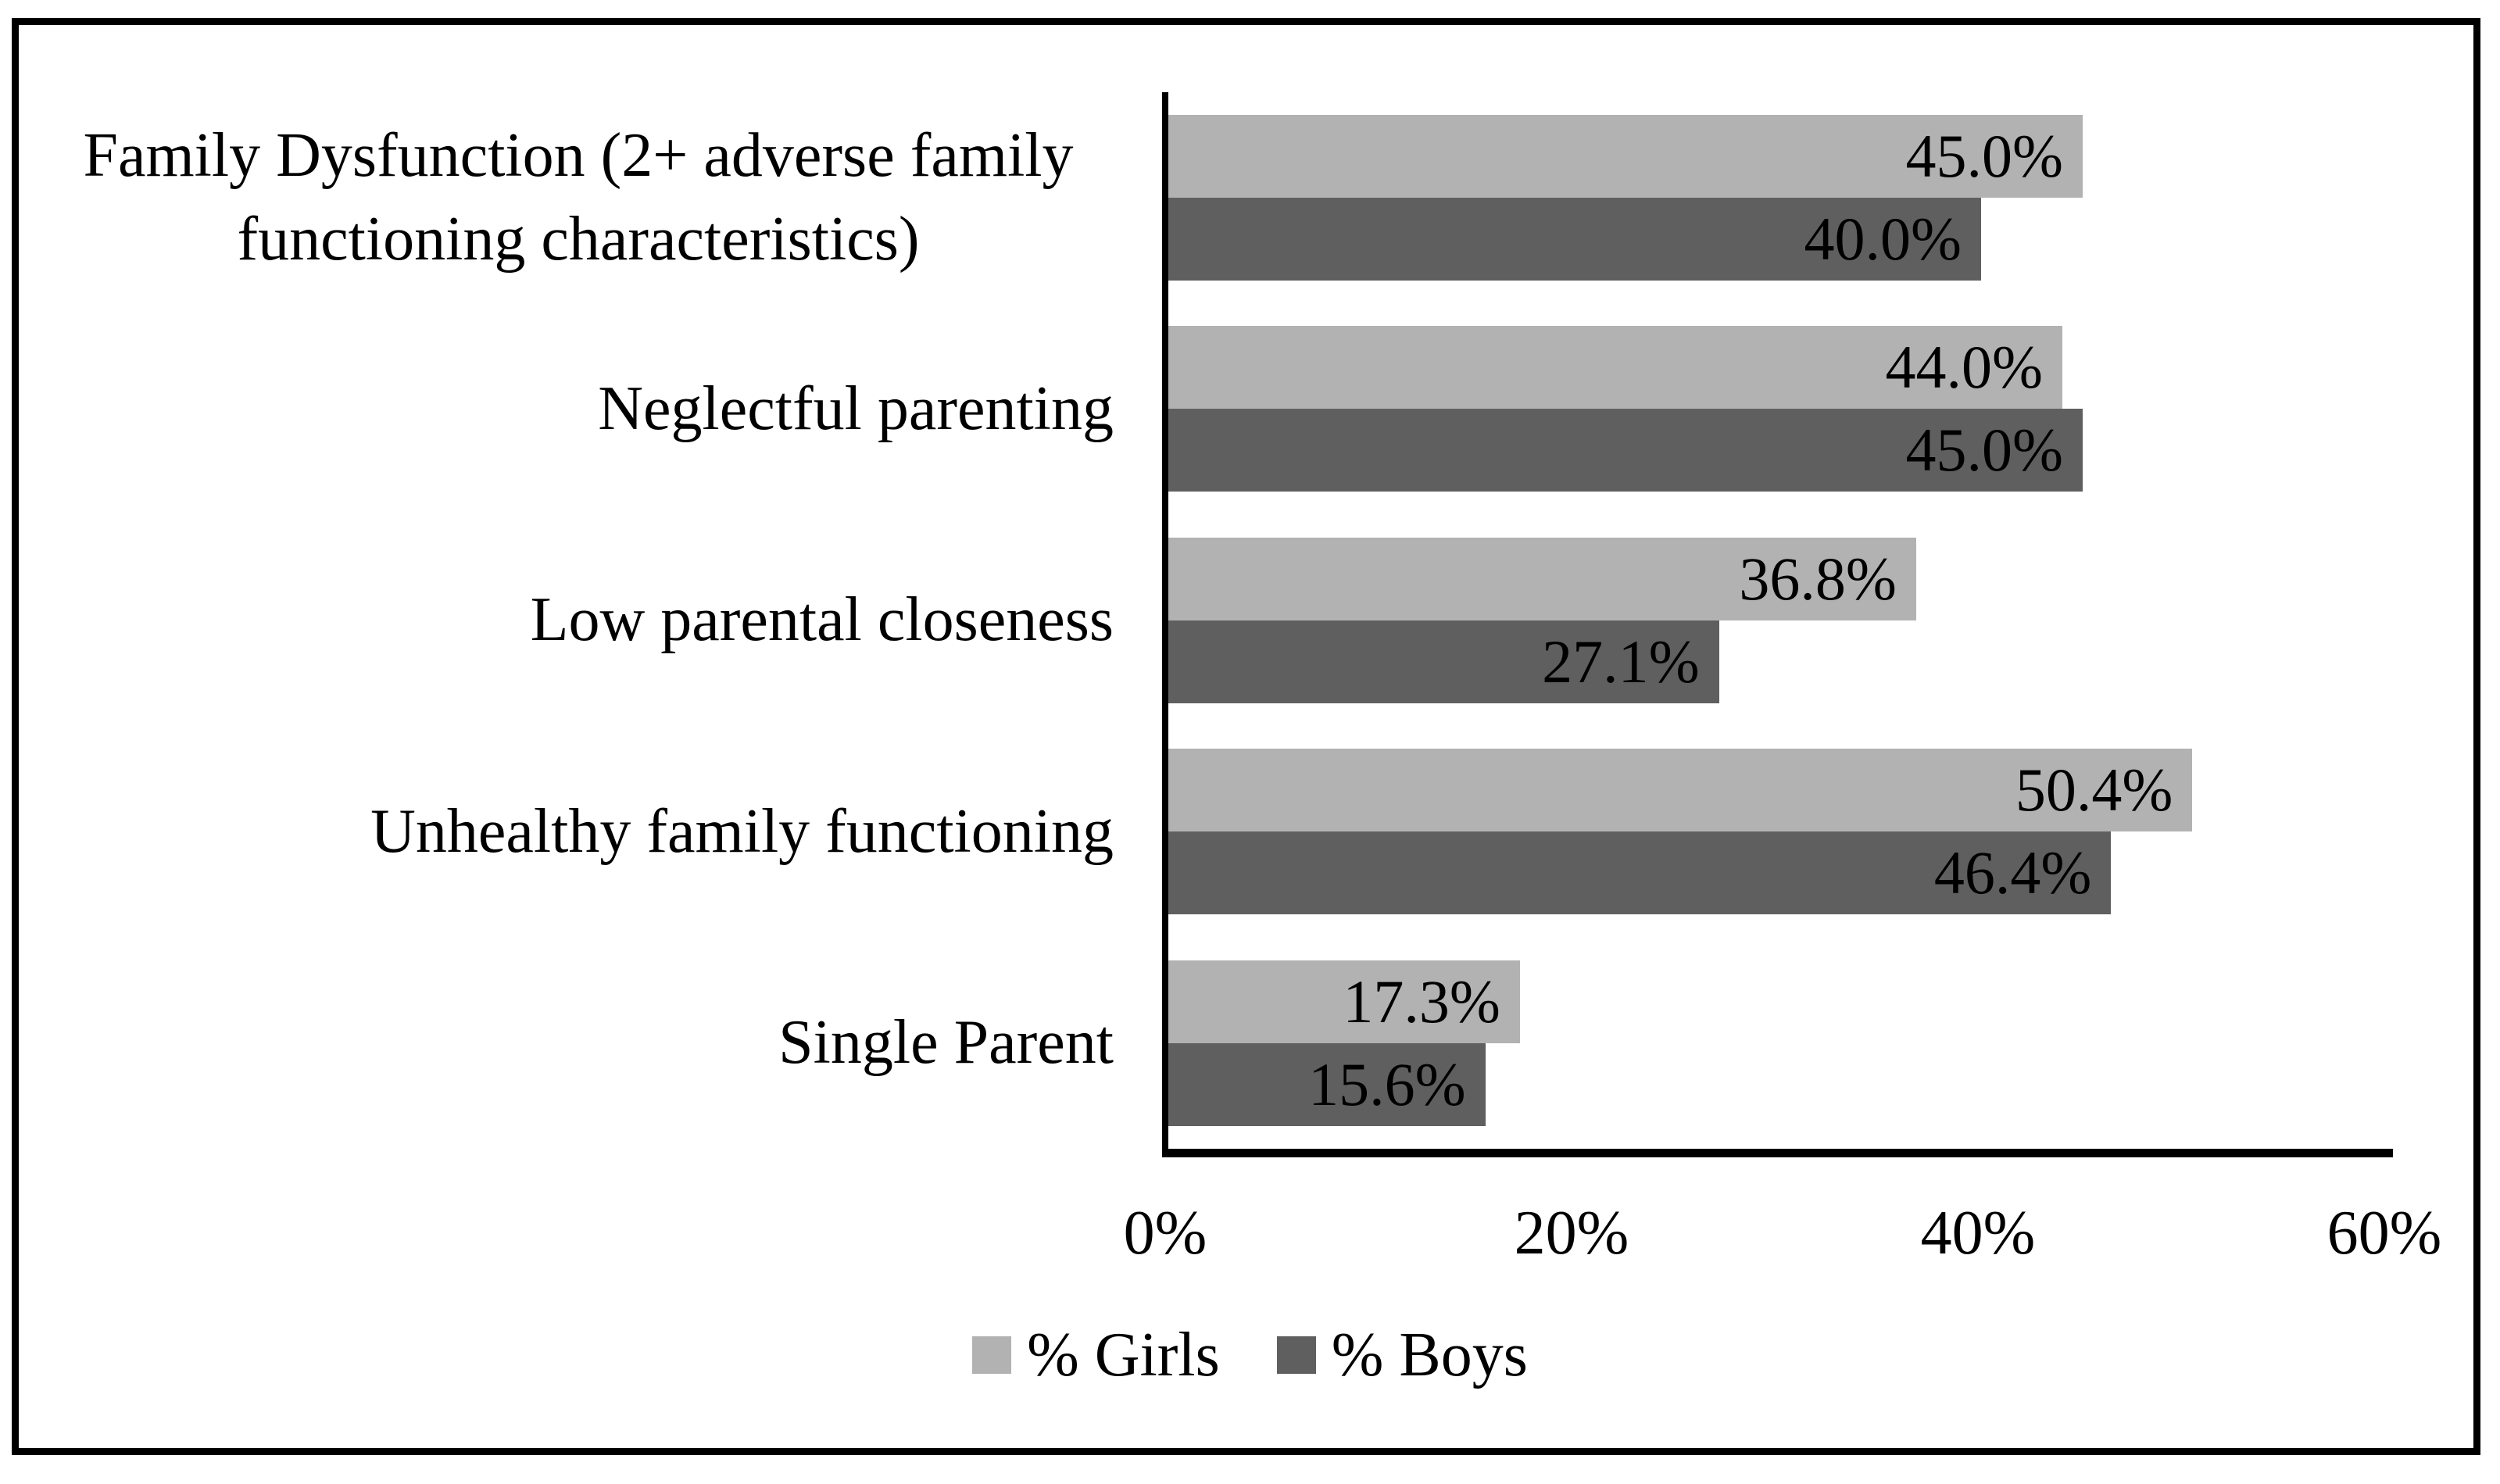 The image size is (2500, 1484). I want to click on x-tick-label: 0%, so click(1165, 1233).